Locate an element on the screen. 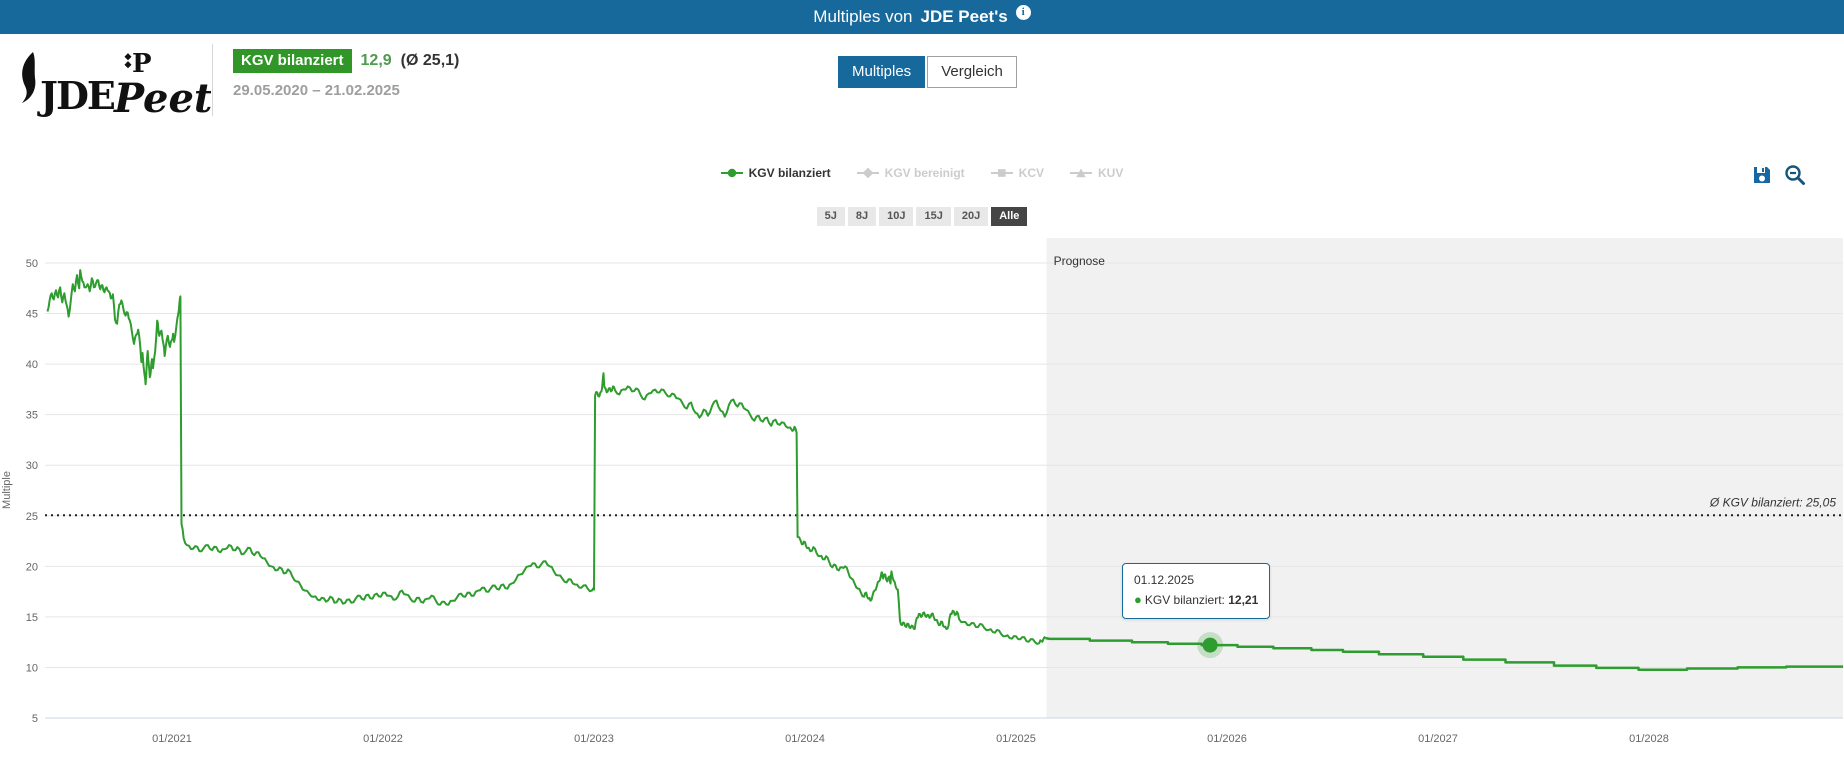 This screenshot has height=764, width=1844. zoom-out-icon is located at coordinates (1795, 175).